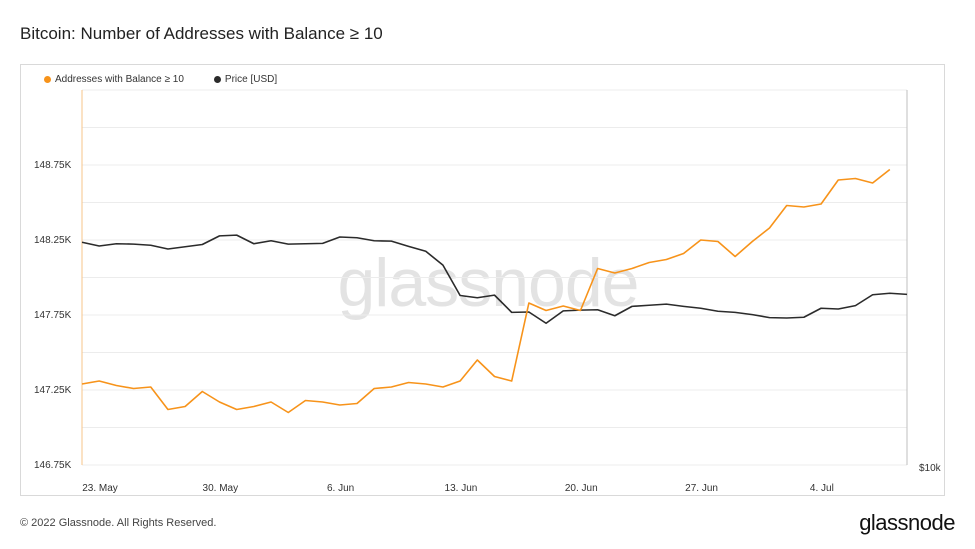 The width and height of the screenshot is (975, 549). Describe the element at coordinates (461, 488) in the screenshot. I see `x-tick-label: 13. Jun` at that location.